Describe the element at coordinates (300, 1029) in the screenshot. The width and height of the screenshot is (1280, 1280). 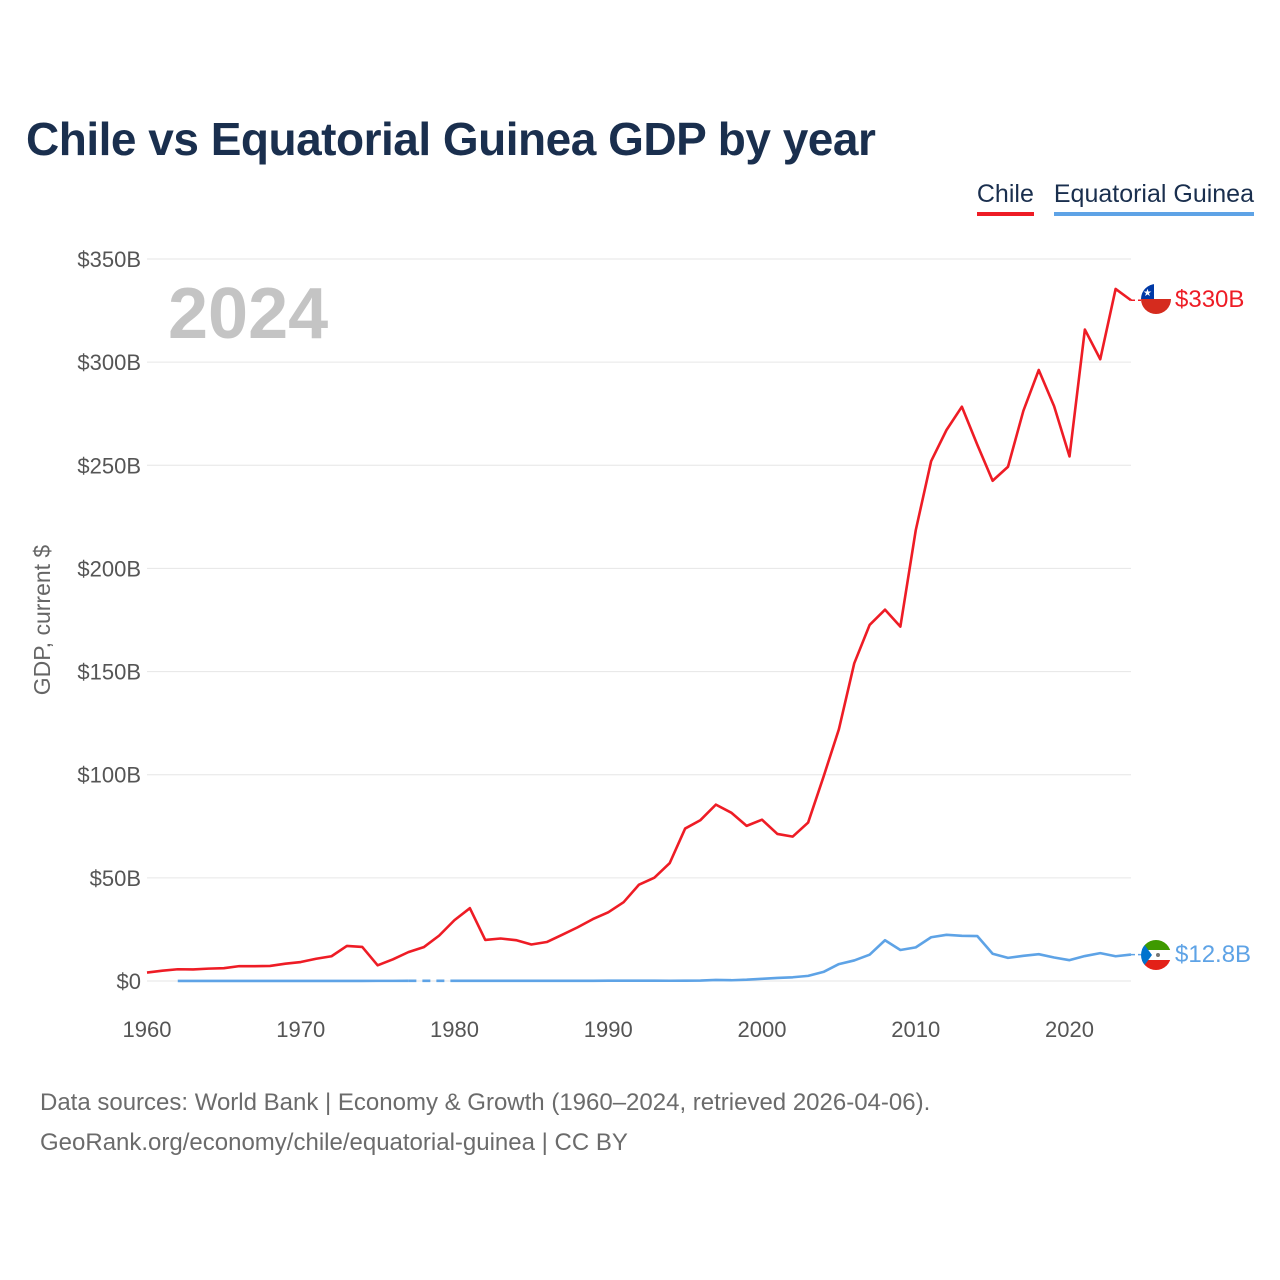
I see `x-tick-label: 1970` at that location.